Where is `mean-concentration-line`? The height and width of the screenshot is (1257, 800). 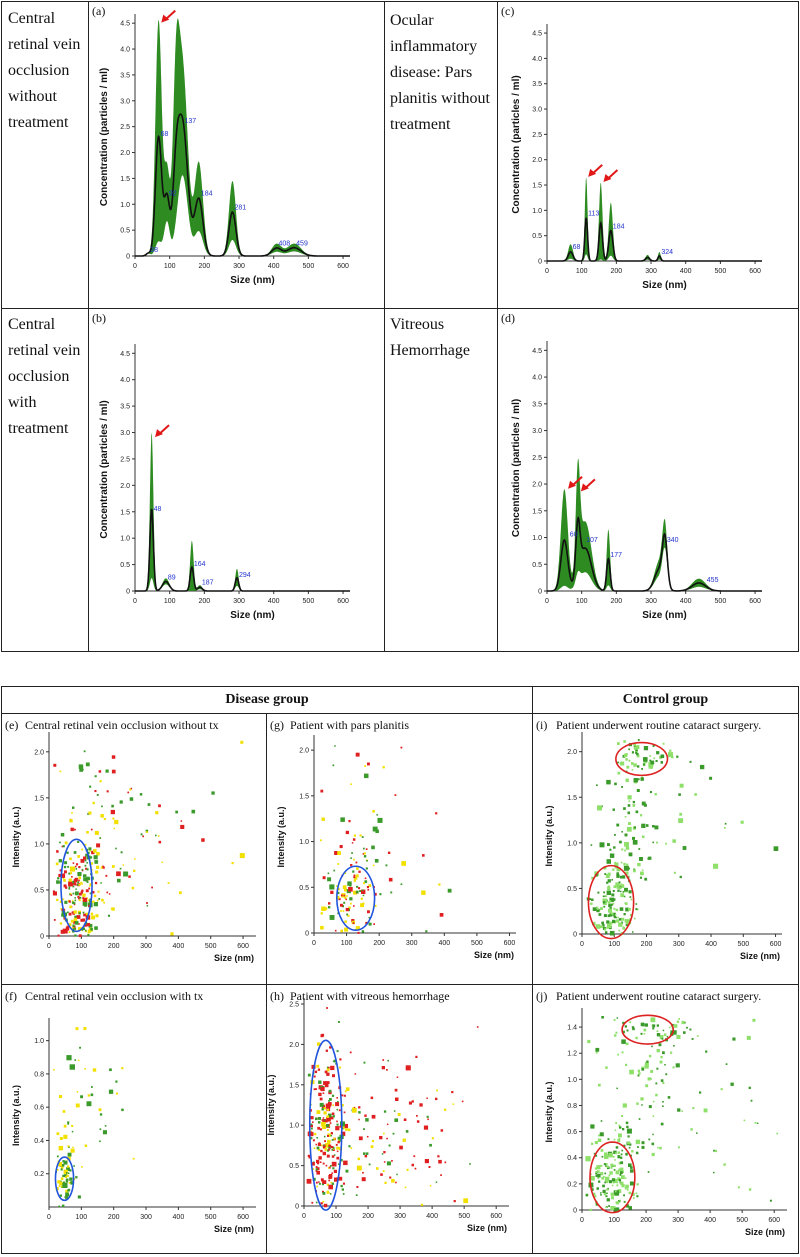 mean-concentration-line is located at coordinates (654, 554).